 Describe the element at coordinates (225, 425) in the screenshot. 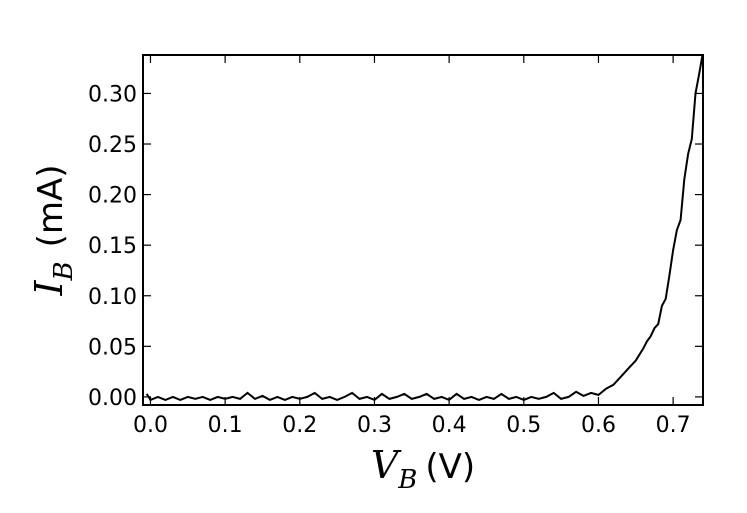

I see `x-tick-label: 0.1` at that location.